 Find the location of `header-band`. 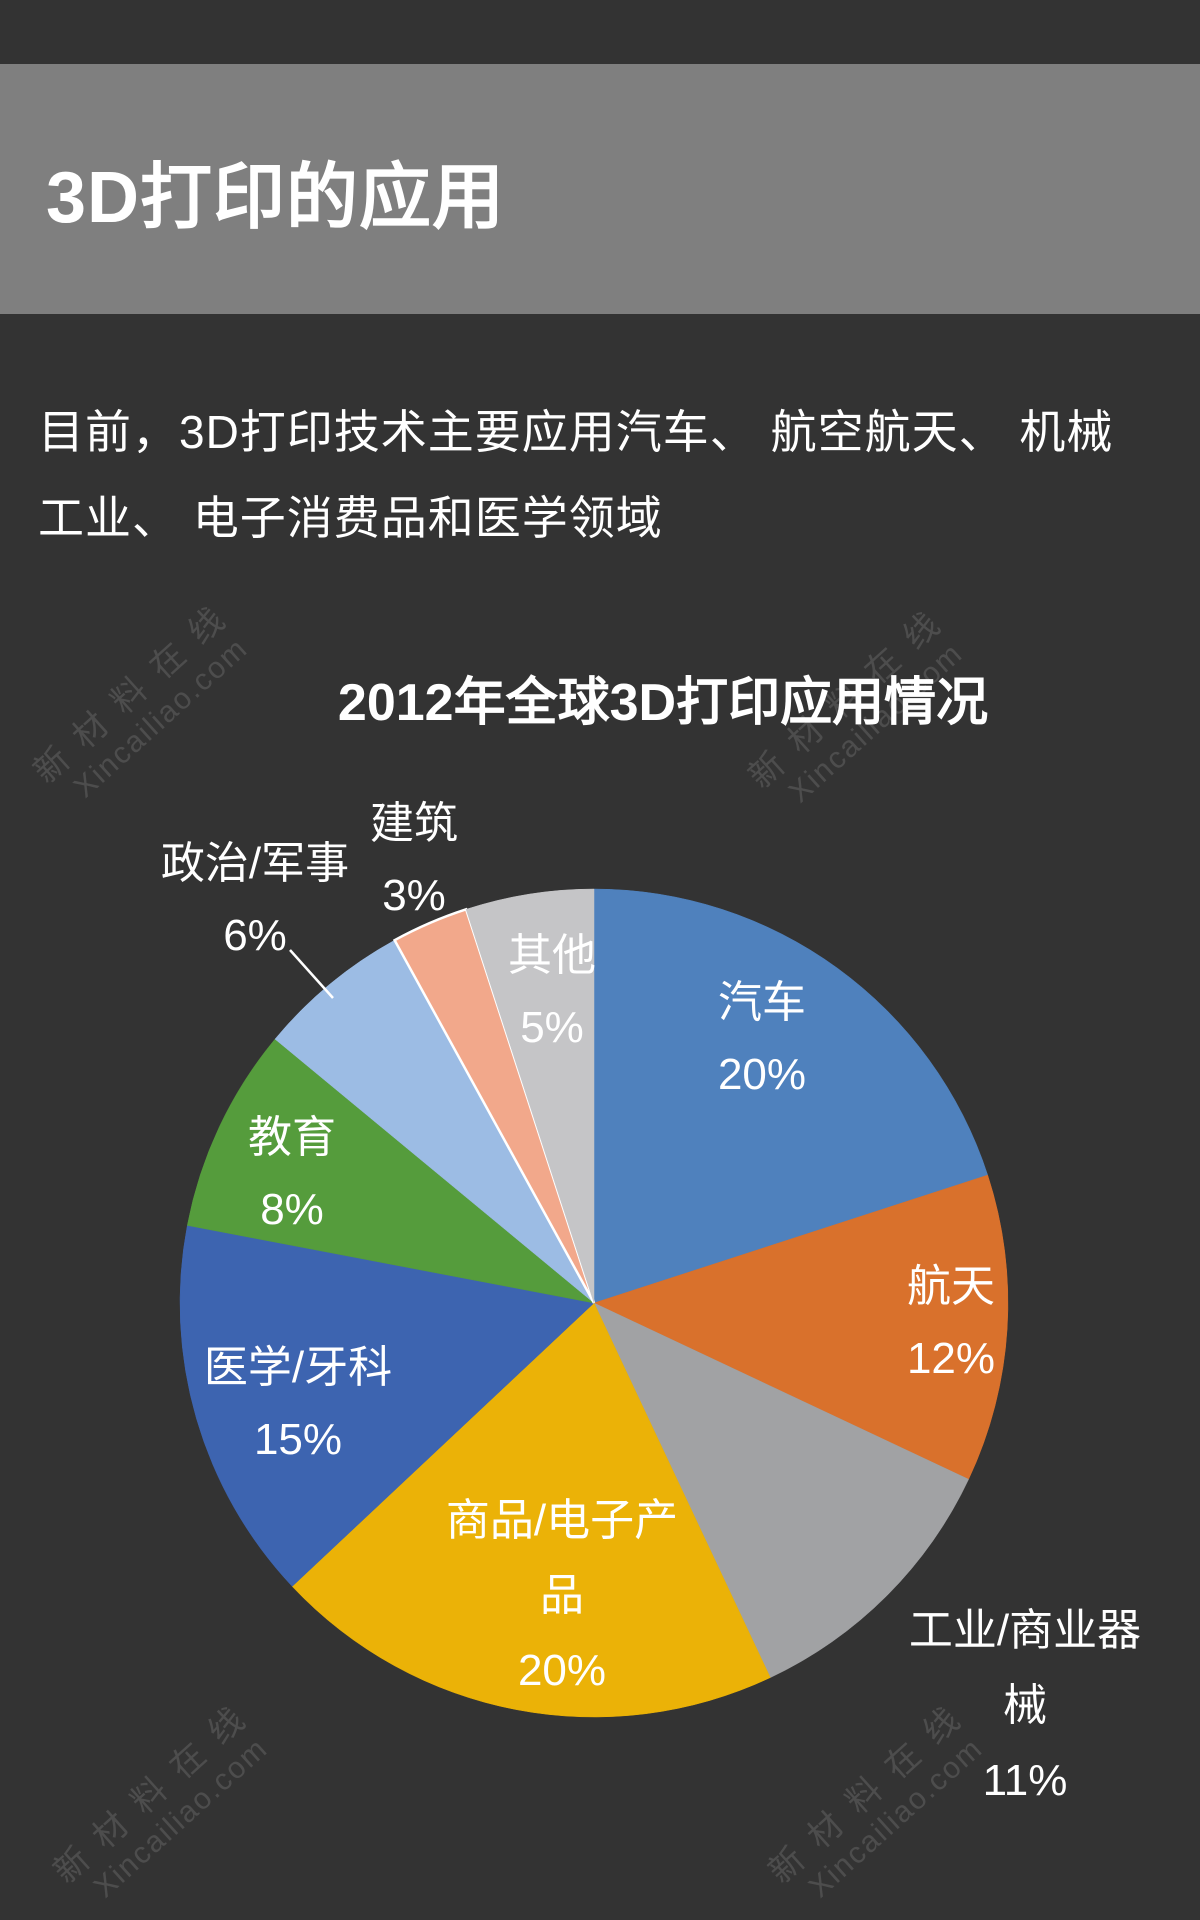

header-band is located at coordinates (600, 189).